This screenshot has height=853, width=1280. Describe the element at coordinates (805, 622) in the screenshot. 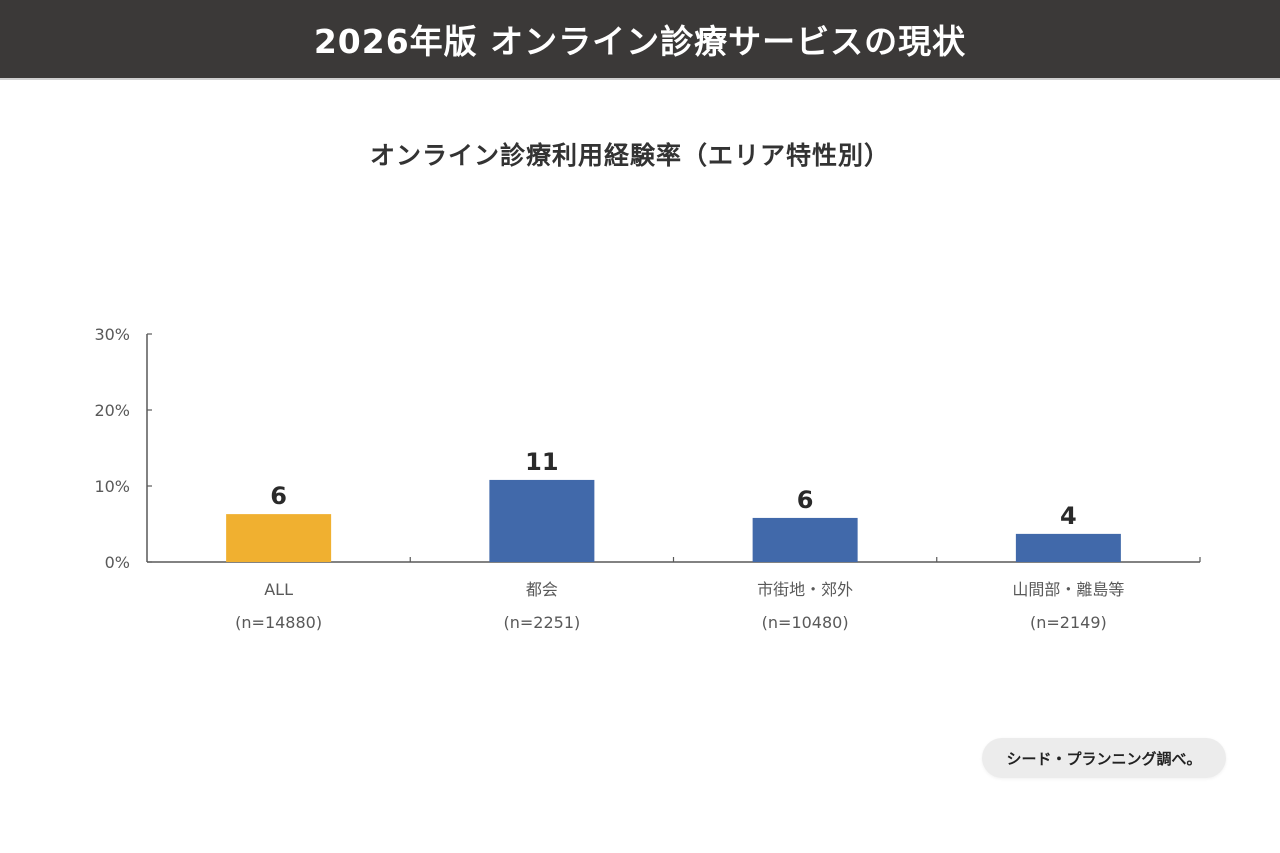

I see `x-tick-sublabel: (n=10480)` at that location.